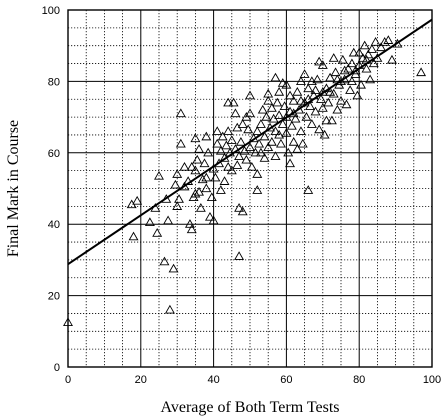 The width and height of the screenshot is (444, 420). I want to click on x-axis-ticks: 0 20 40 60 80 100, so click(253, 380).